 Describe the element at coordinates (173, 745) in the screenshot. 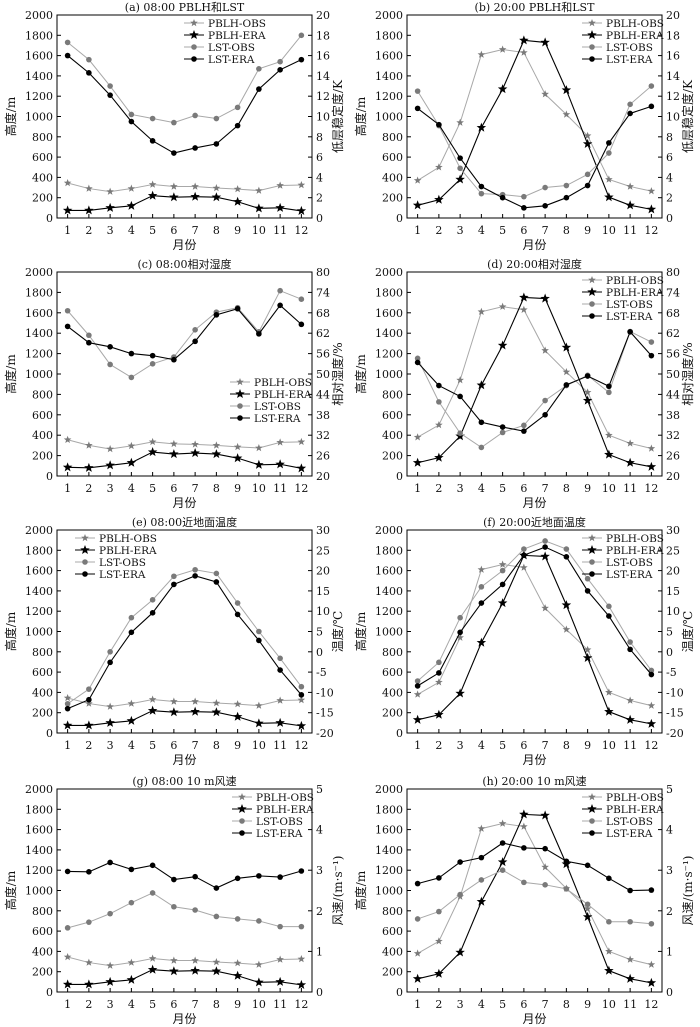

I see `x-tick-label: 6` at that location.